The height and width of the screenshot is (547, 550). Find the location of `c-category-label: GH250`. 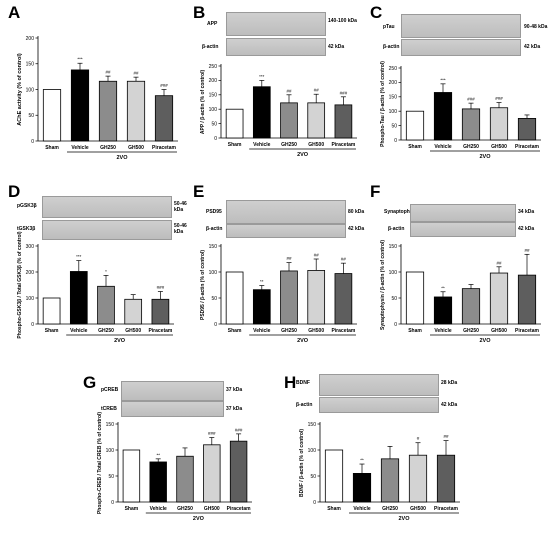

c-category-label: GH250 is located at coordinates (471, 147).